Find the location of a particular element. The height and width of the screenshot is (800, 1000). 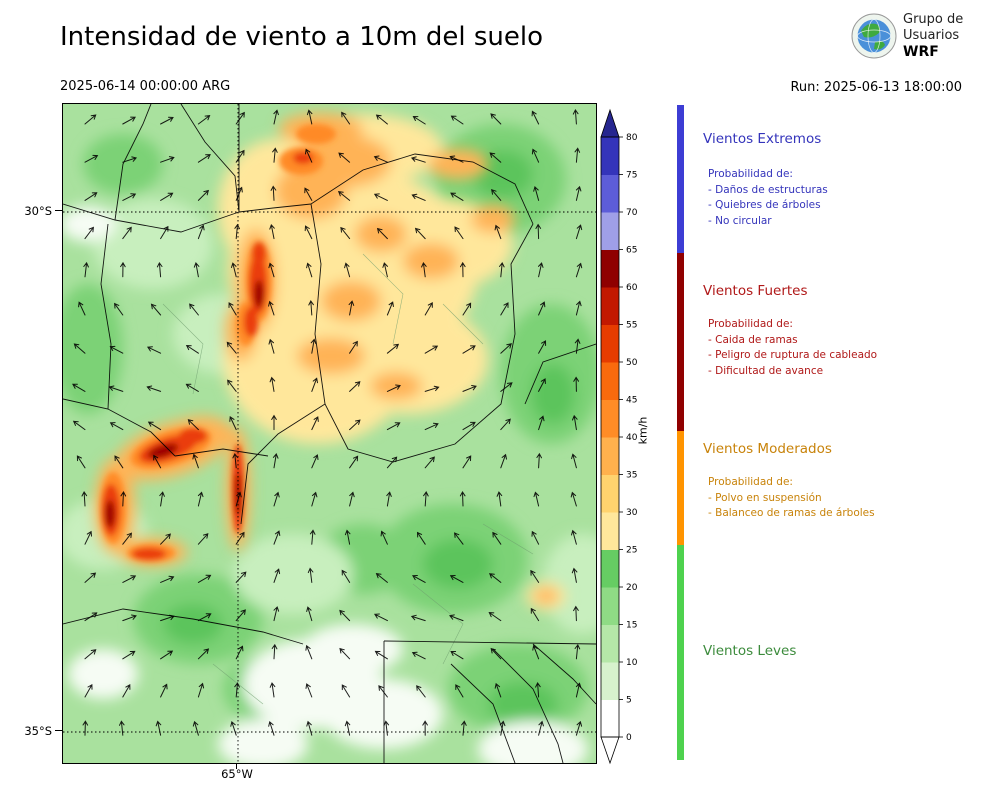

legend-item: - Caida de ramas is located at coordinates (753, 339).